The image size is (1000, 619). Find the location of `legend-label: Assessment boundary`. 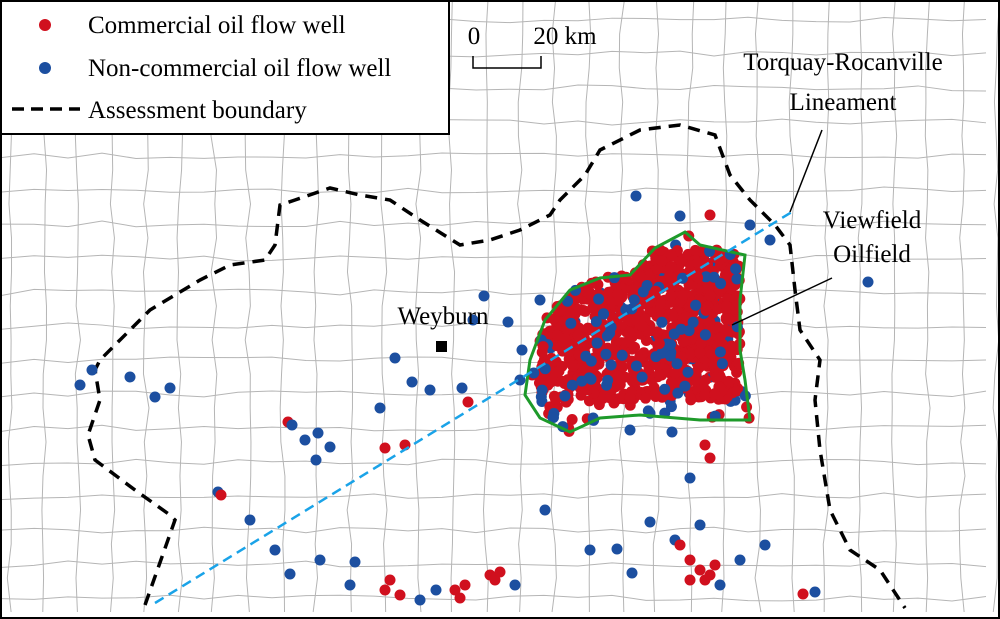

legend-label: Assessment boundary is located at coordinates (197, 110).